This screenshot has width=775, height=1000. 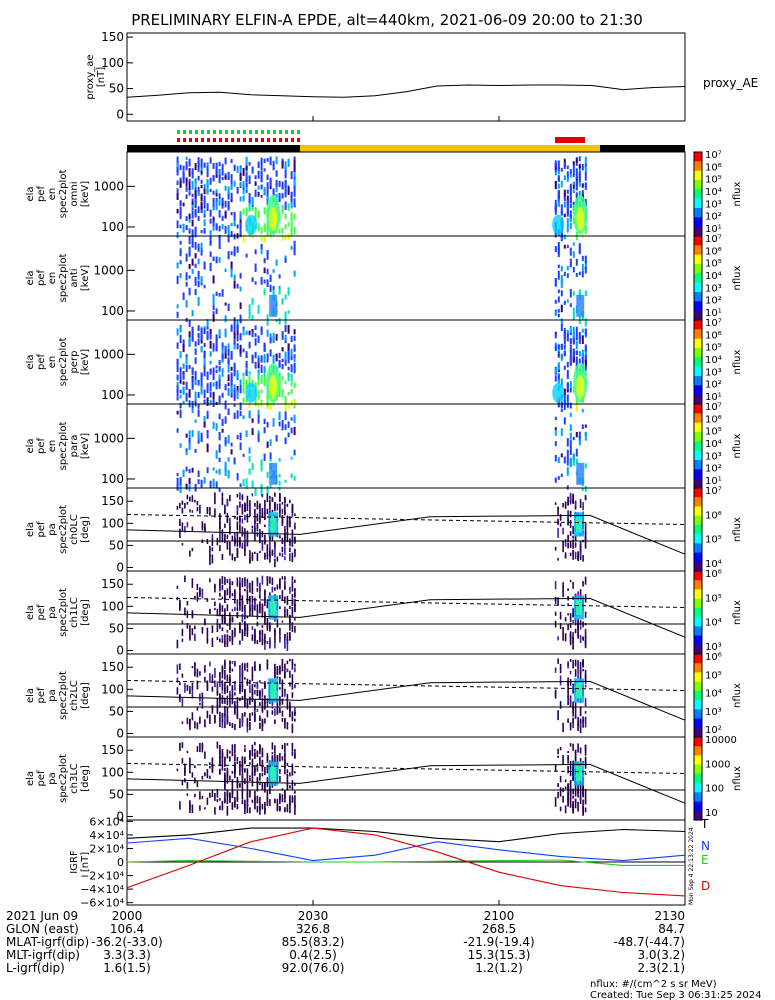 What do you see at coordinates (580, 386) in the screenshot?
I see `energy-core-peak` at bounding box center [580, 386].